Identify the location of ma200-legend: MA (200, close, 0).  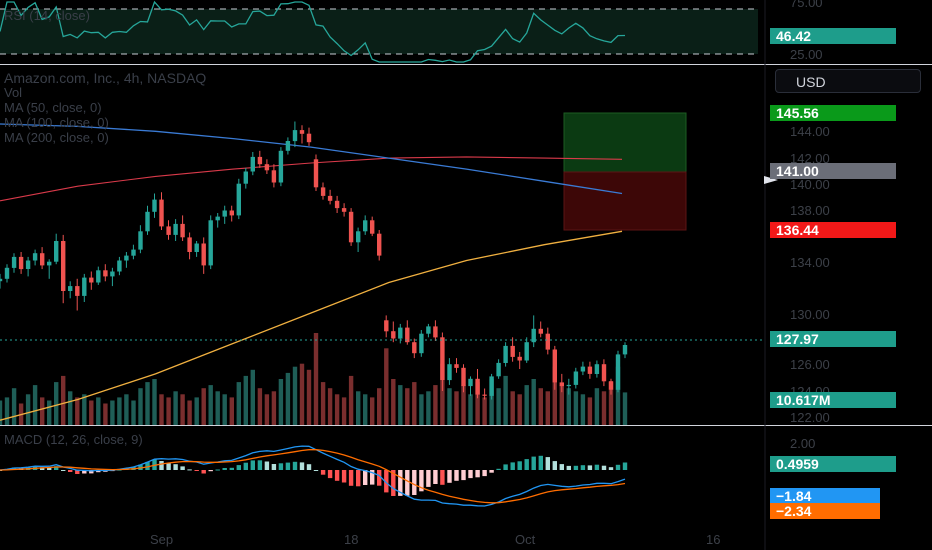
(56, 137).